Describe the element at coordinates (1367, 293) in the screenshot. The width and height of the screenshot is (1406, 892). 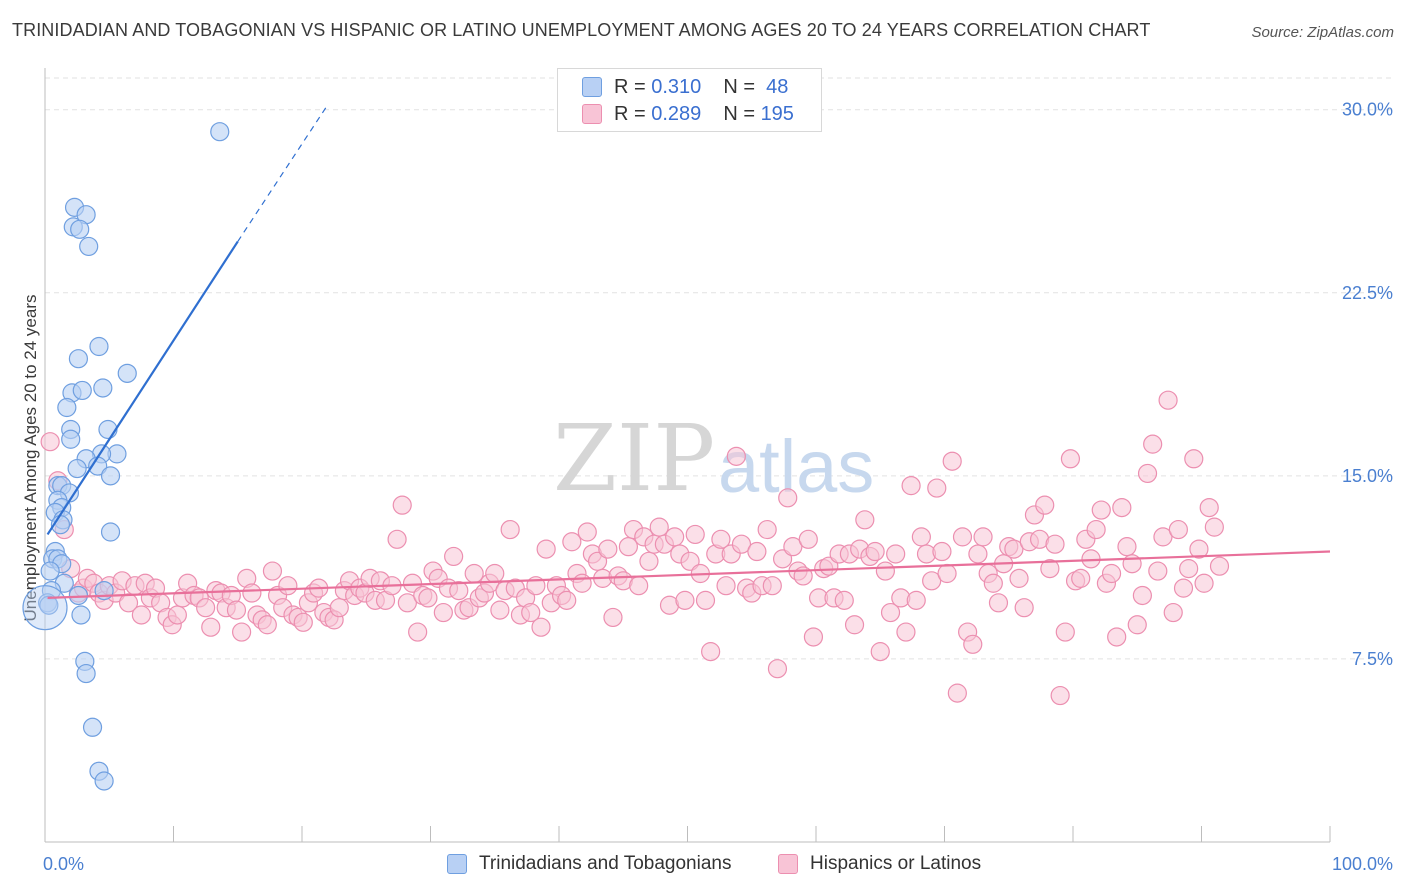
I see `y-tick-label: 22.5%` at that location.